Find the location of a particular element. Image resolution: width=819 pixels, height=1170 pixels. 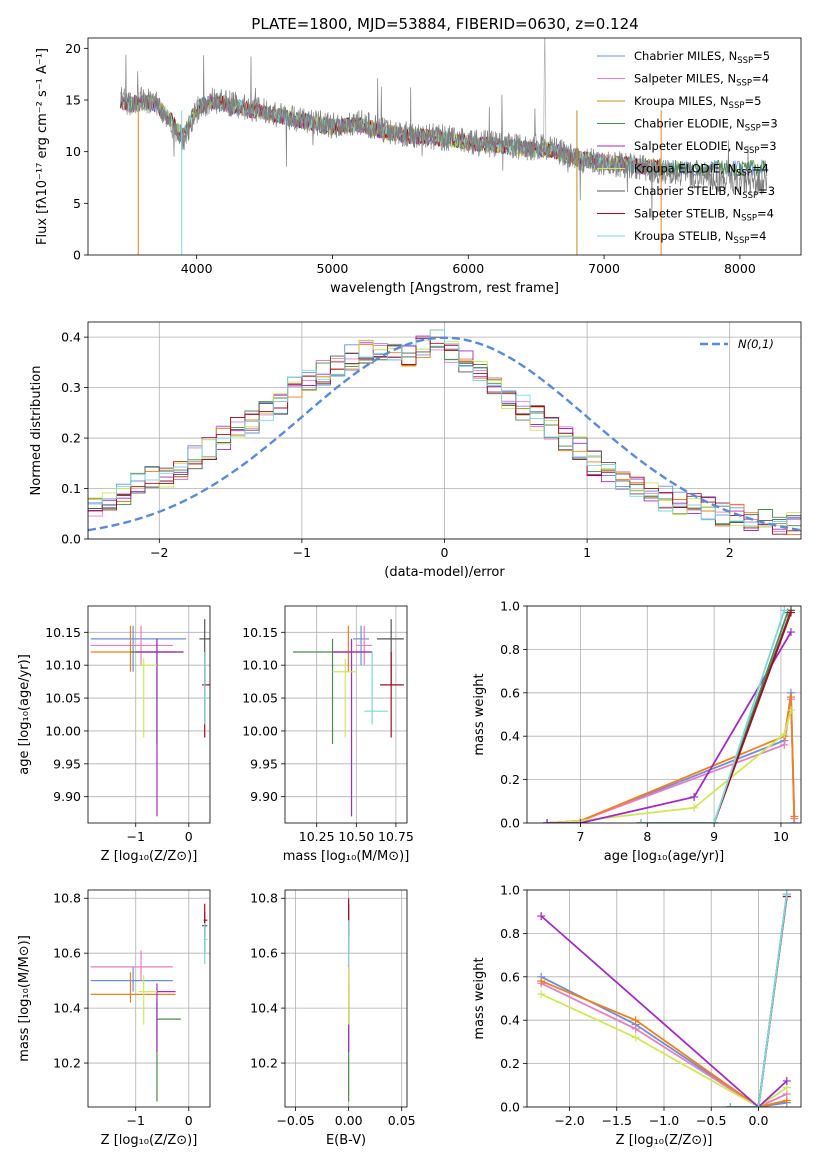

x-tick-label: −2.0 is located at coordinates (569, 1120).